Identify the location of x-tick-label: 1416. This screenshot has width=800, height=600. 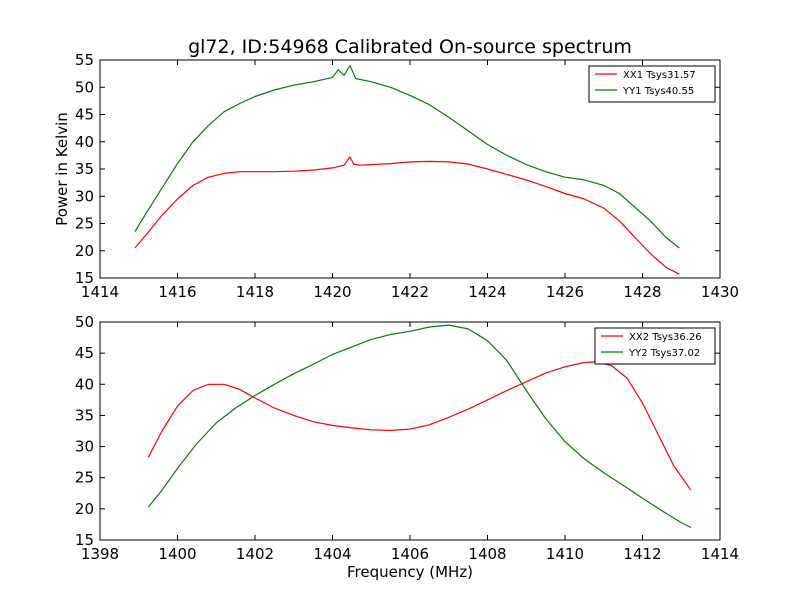
(177, 292).